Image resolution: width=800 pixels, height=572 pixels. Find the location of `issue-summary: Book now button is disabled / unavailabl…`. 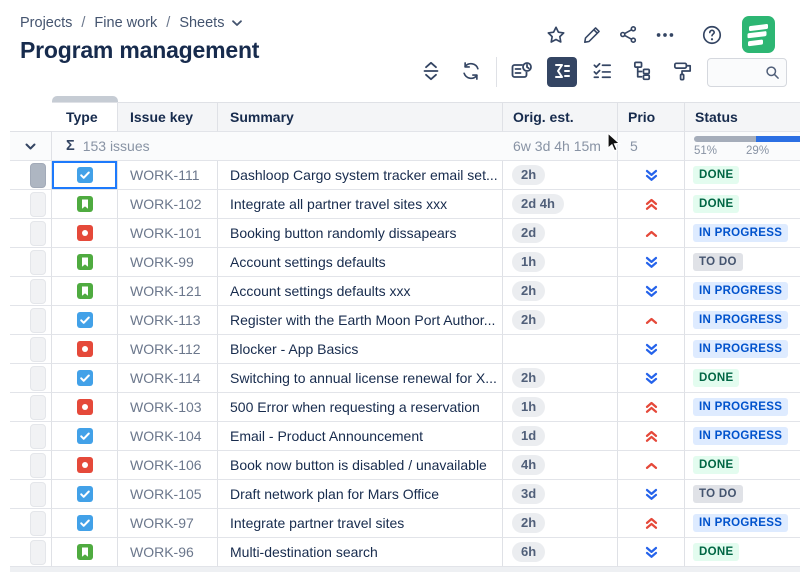

issue-summary: Book now button is disabled / unavailabl… is located at coordinates (360, 465).